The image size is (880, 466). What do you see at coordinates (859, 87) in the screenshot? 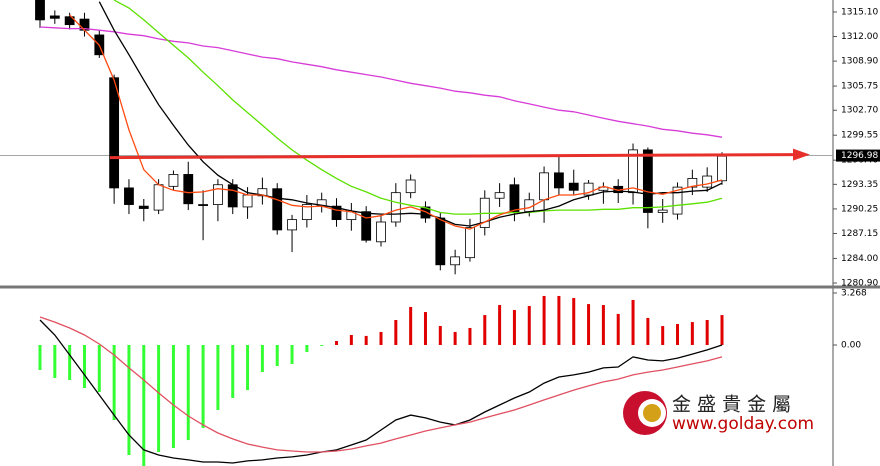
I see `y-tick-label: 1305.75` at bounding box center [859, 87].